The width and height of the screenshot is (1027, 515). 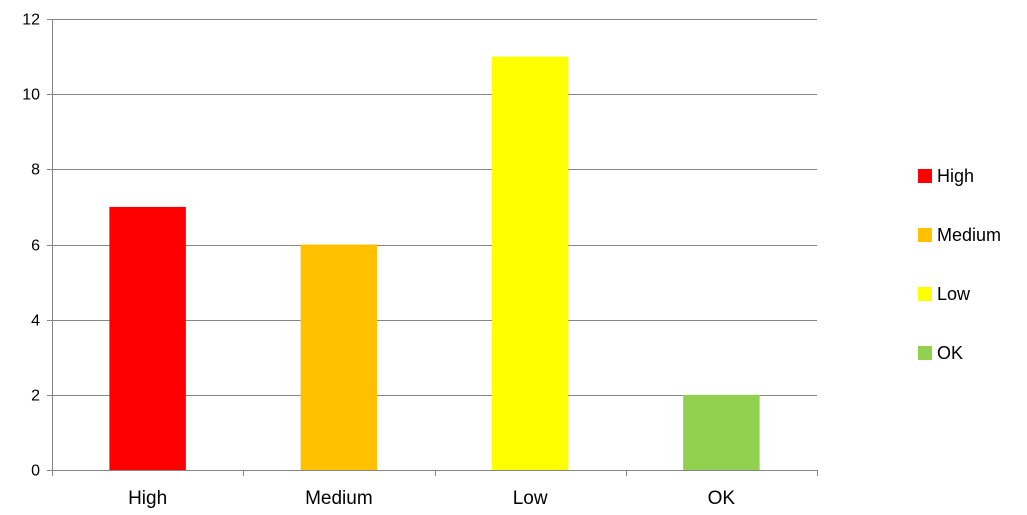 I want to click on bar-medium, so click(x=339, y=357).